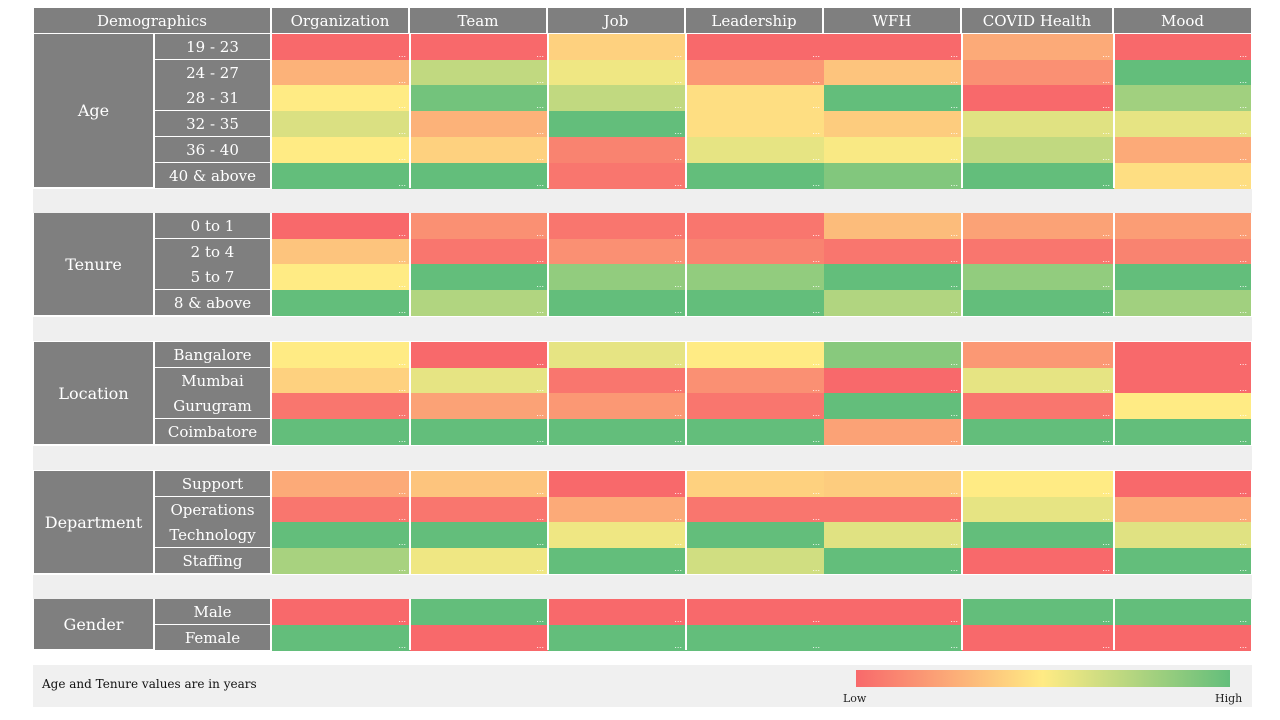  I want to click on row-label: 36 - 40, so click(212, 149).